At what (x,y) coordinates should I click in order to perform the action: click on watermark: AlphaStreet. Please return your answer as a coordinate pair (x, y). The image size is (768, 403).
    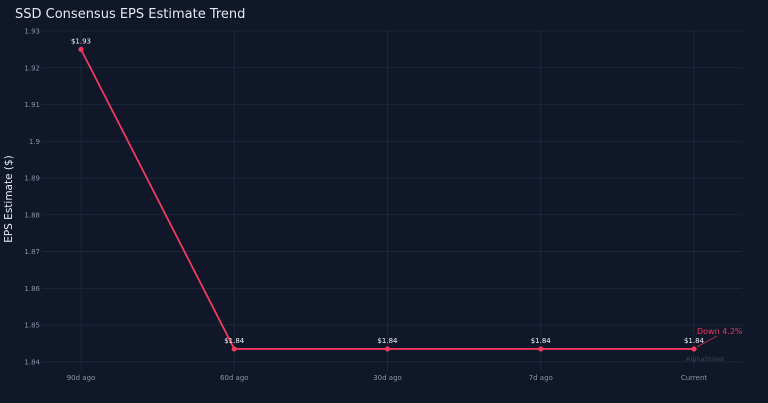
    Looking at the image, I should click on (705, 359).